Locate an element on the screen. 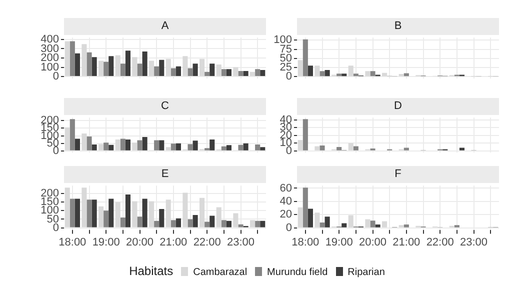 The image size is (522, 290). chart-title: D is located at coordinates (398, 106).